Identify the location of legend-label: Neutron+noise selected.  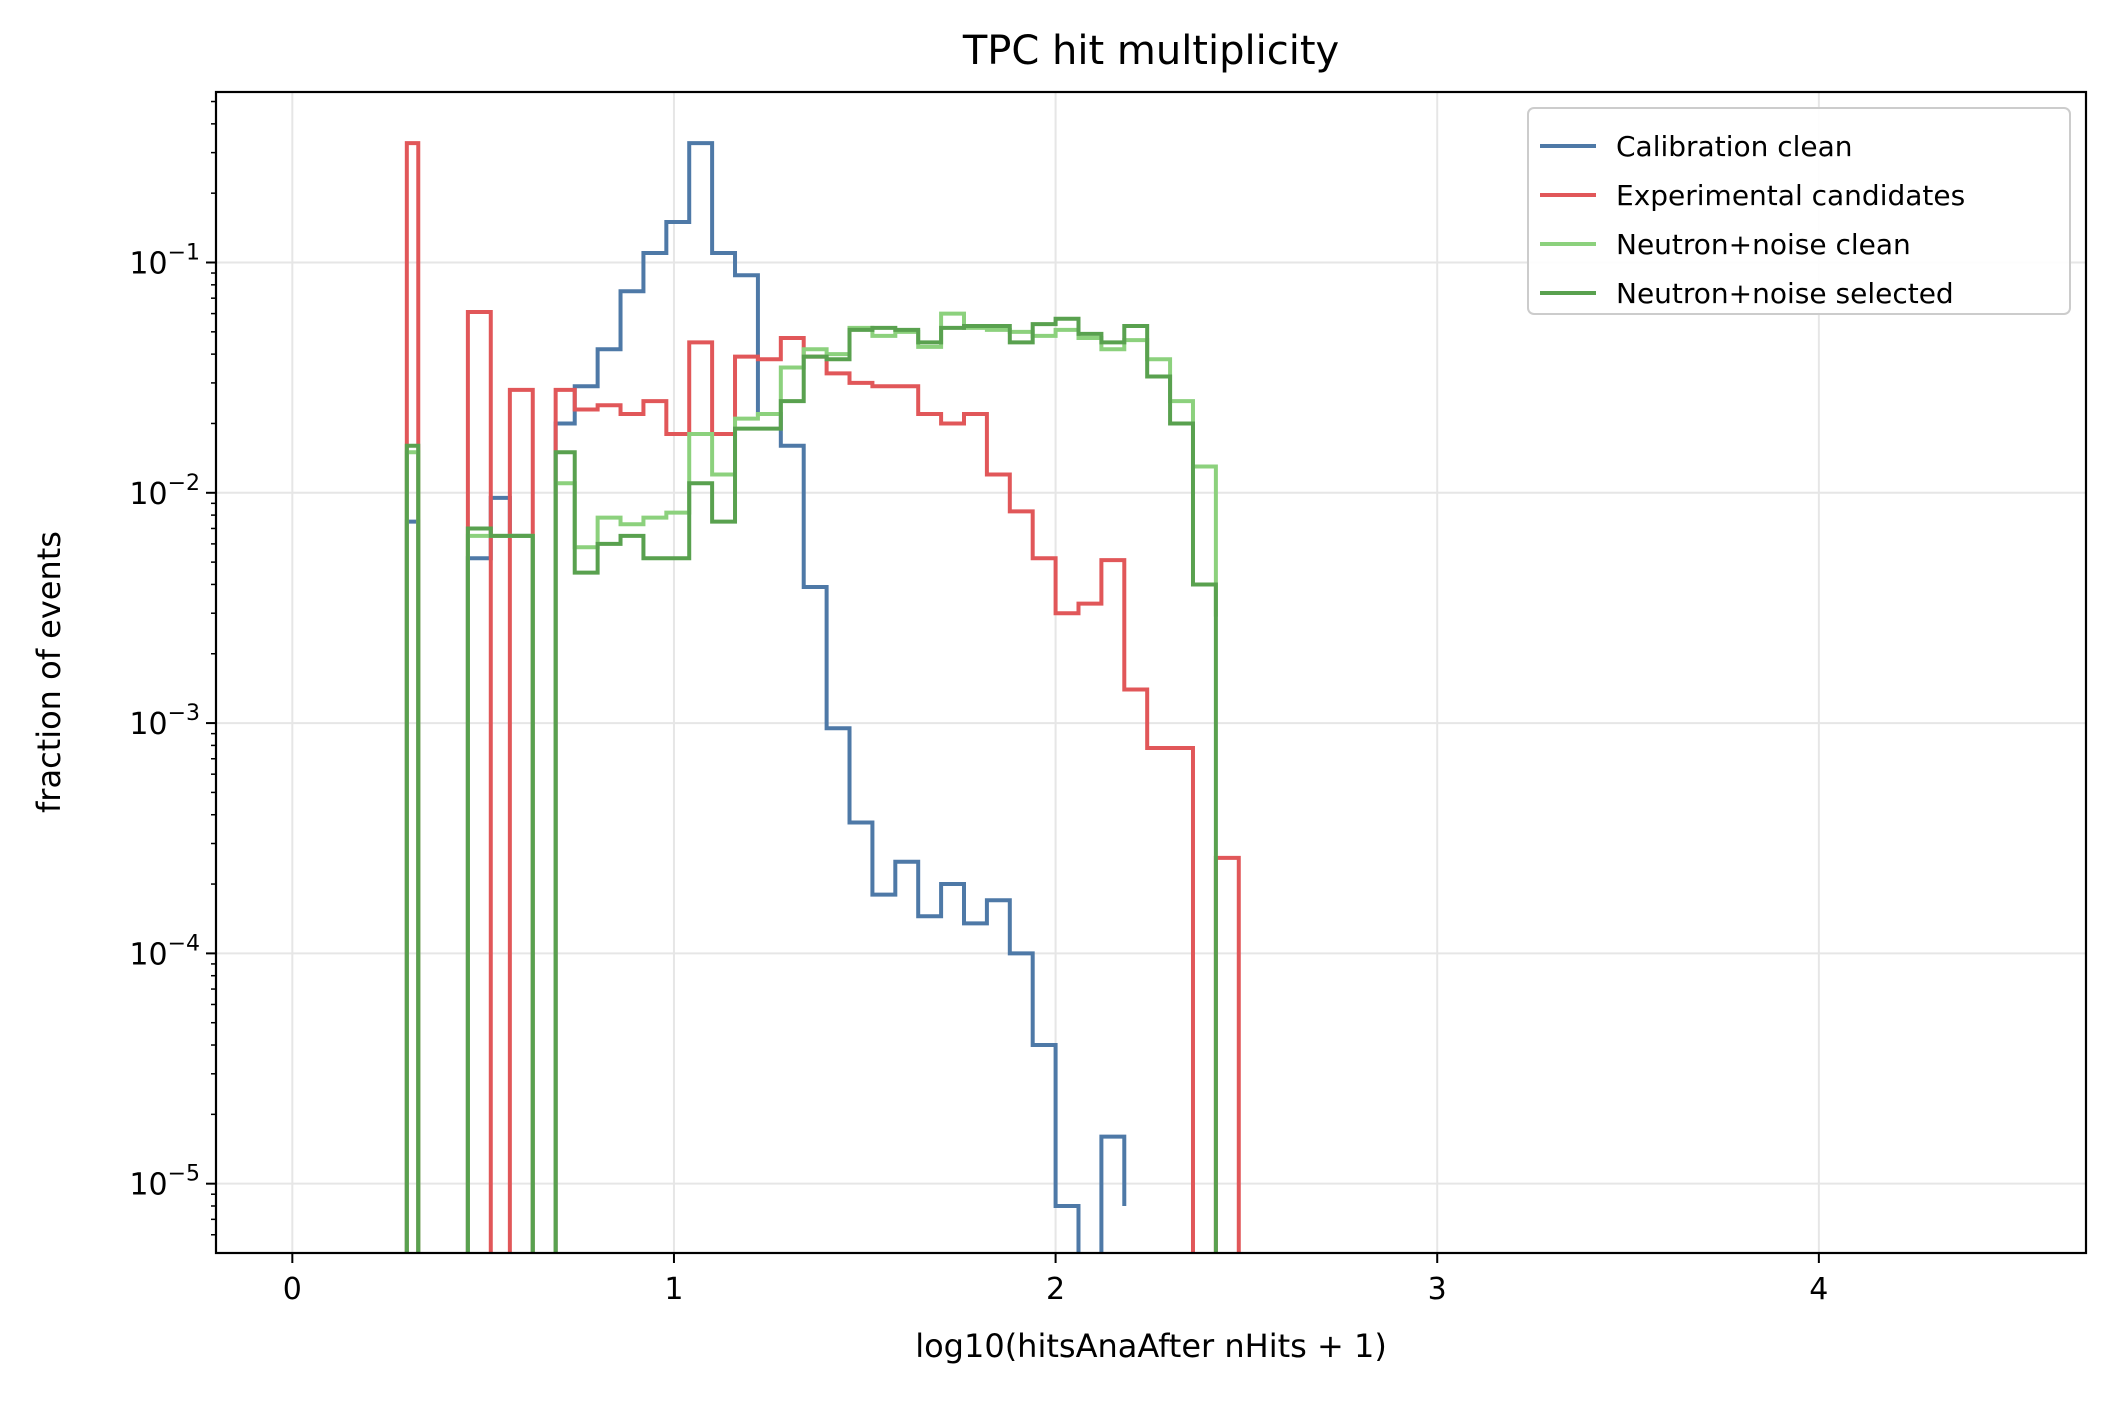
(1785, 293).